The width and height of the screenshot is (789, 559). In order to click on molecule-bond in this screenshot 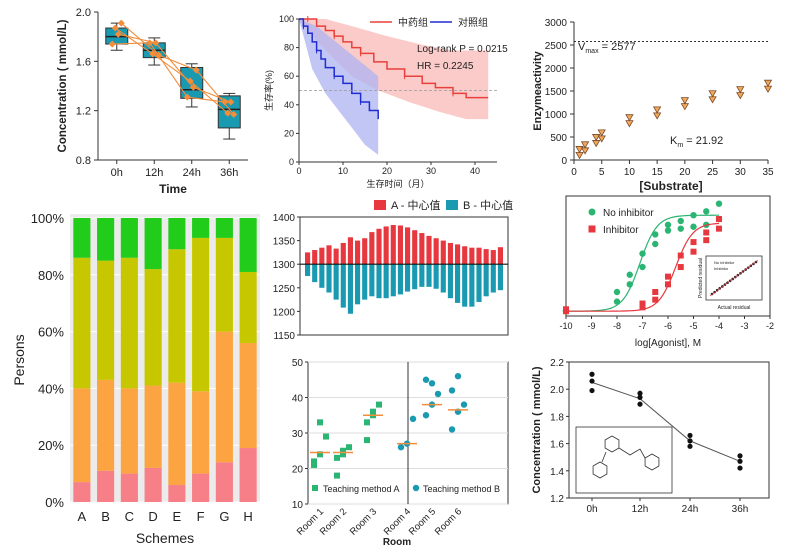, I will do `click(632, 453)`.